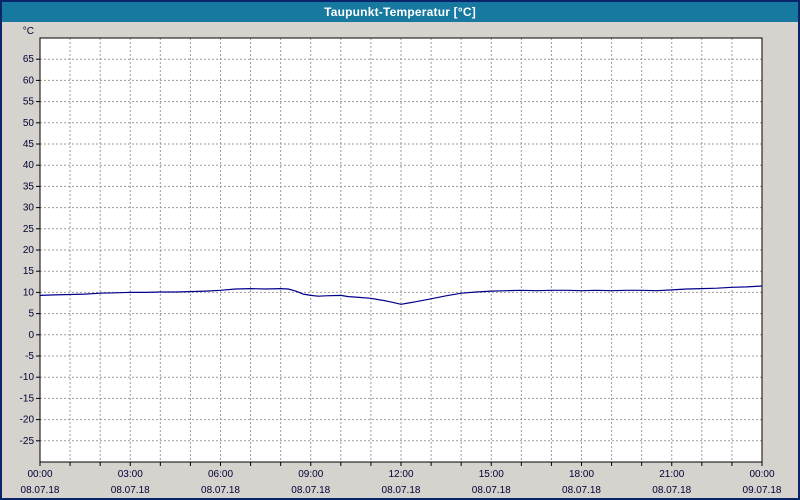  Describe the element at coordinates (27, 420) in the screenshot. I see `y-tick-label: -20` at that location.